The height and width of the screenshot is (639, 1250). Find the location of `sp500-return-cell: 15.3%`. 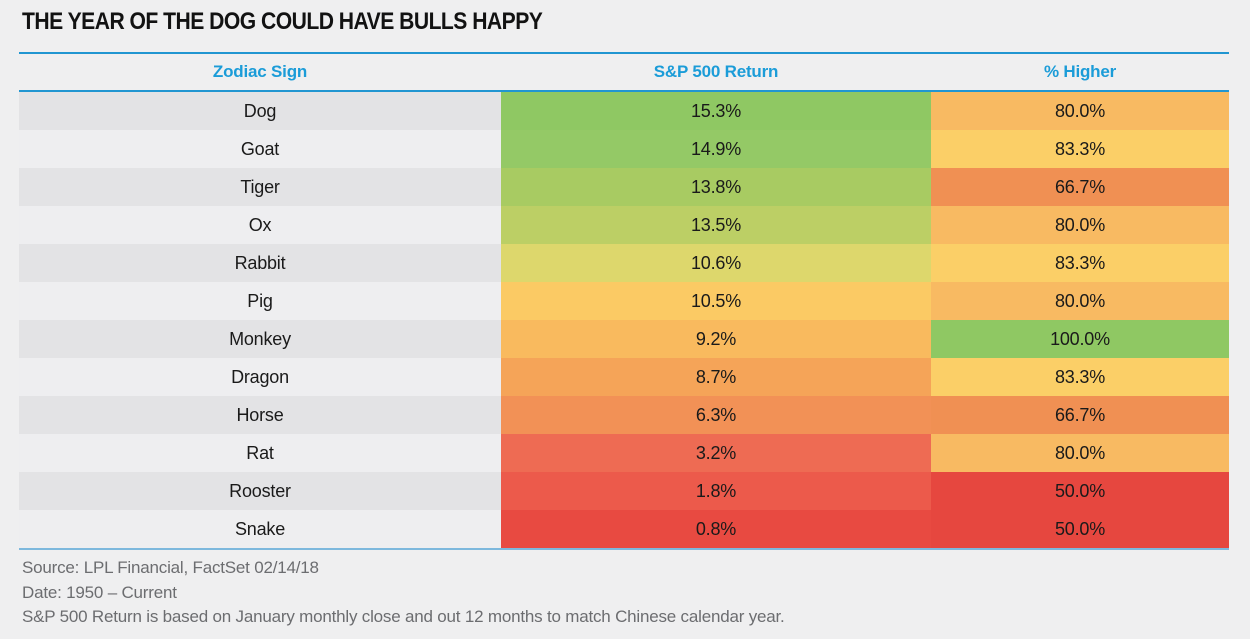

sp500-return-cell: 15.3% is located at coordinates (716, 111).